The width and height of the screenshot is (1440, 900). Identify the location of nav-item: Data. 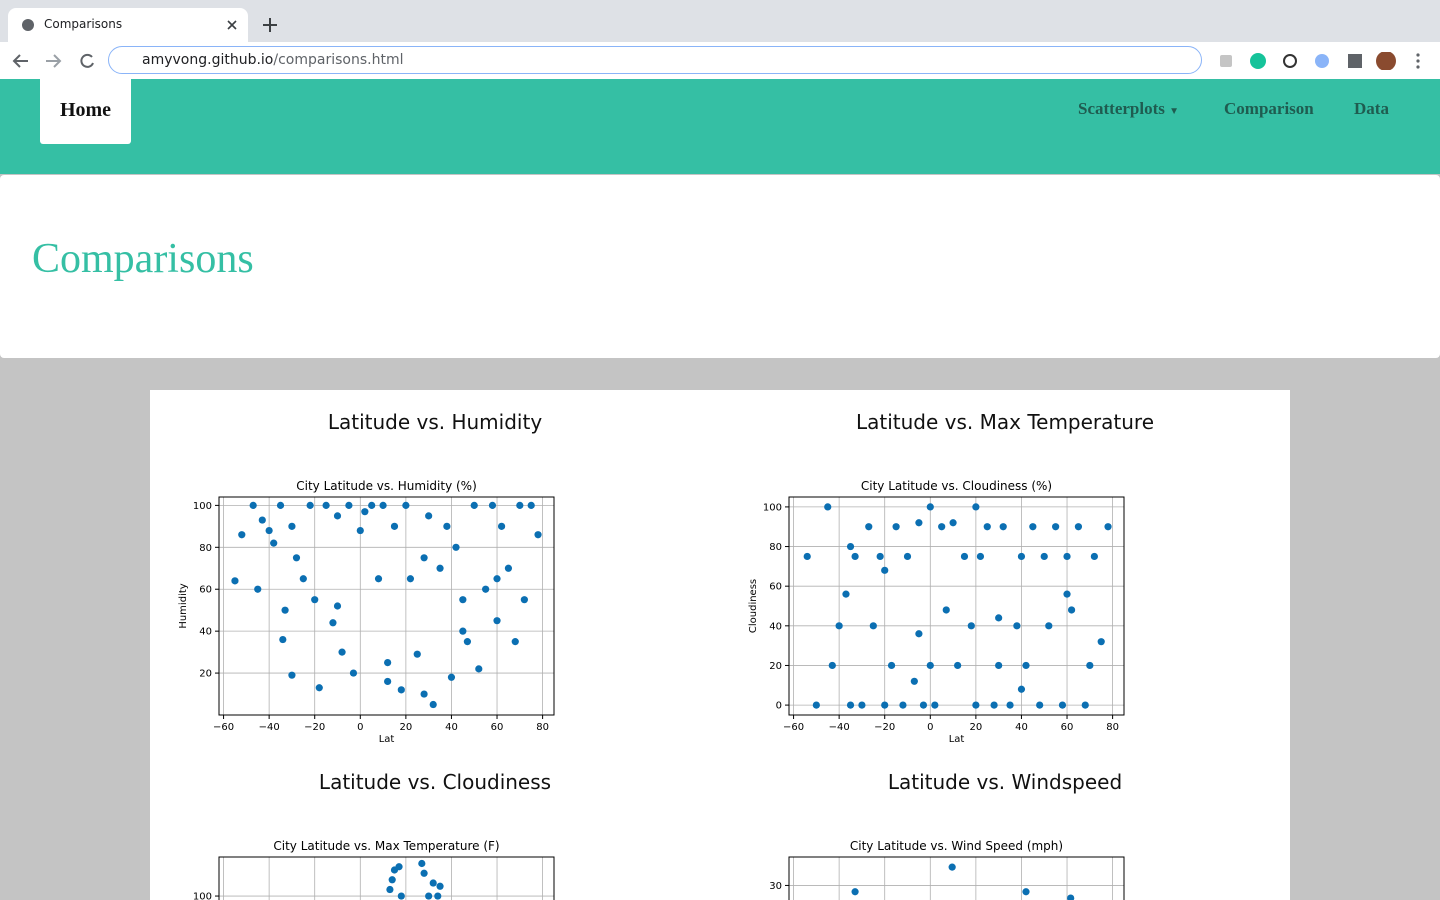
(1371, 108).